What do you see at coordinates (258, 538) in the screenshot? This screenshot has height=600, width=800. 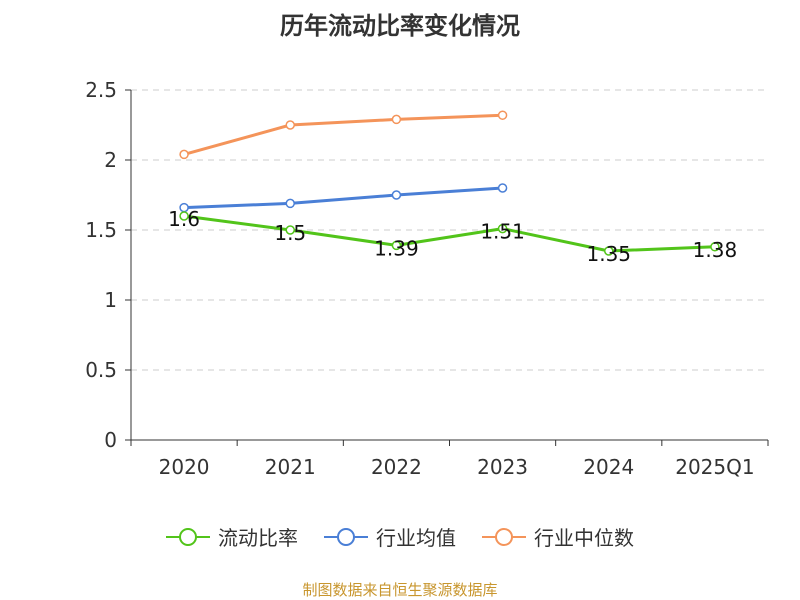 I see `legend-label: 流动比率` at bounding box center [258, 538].